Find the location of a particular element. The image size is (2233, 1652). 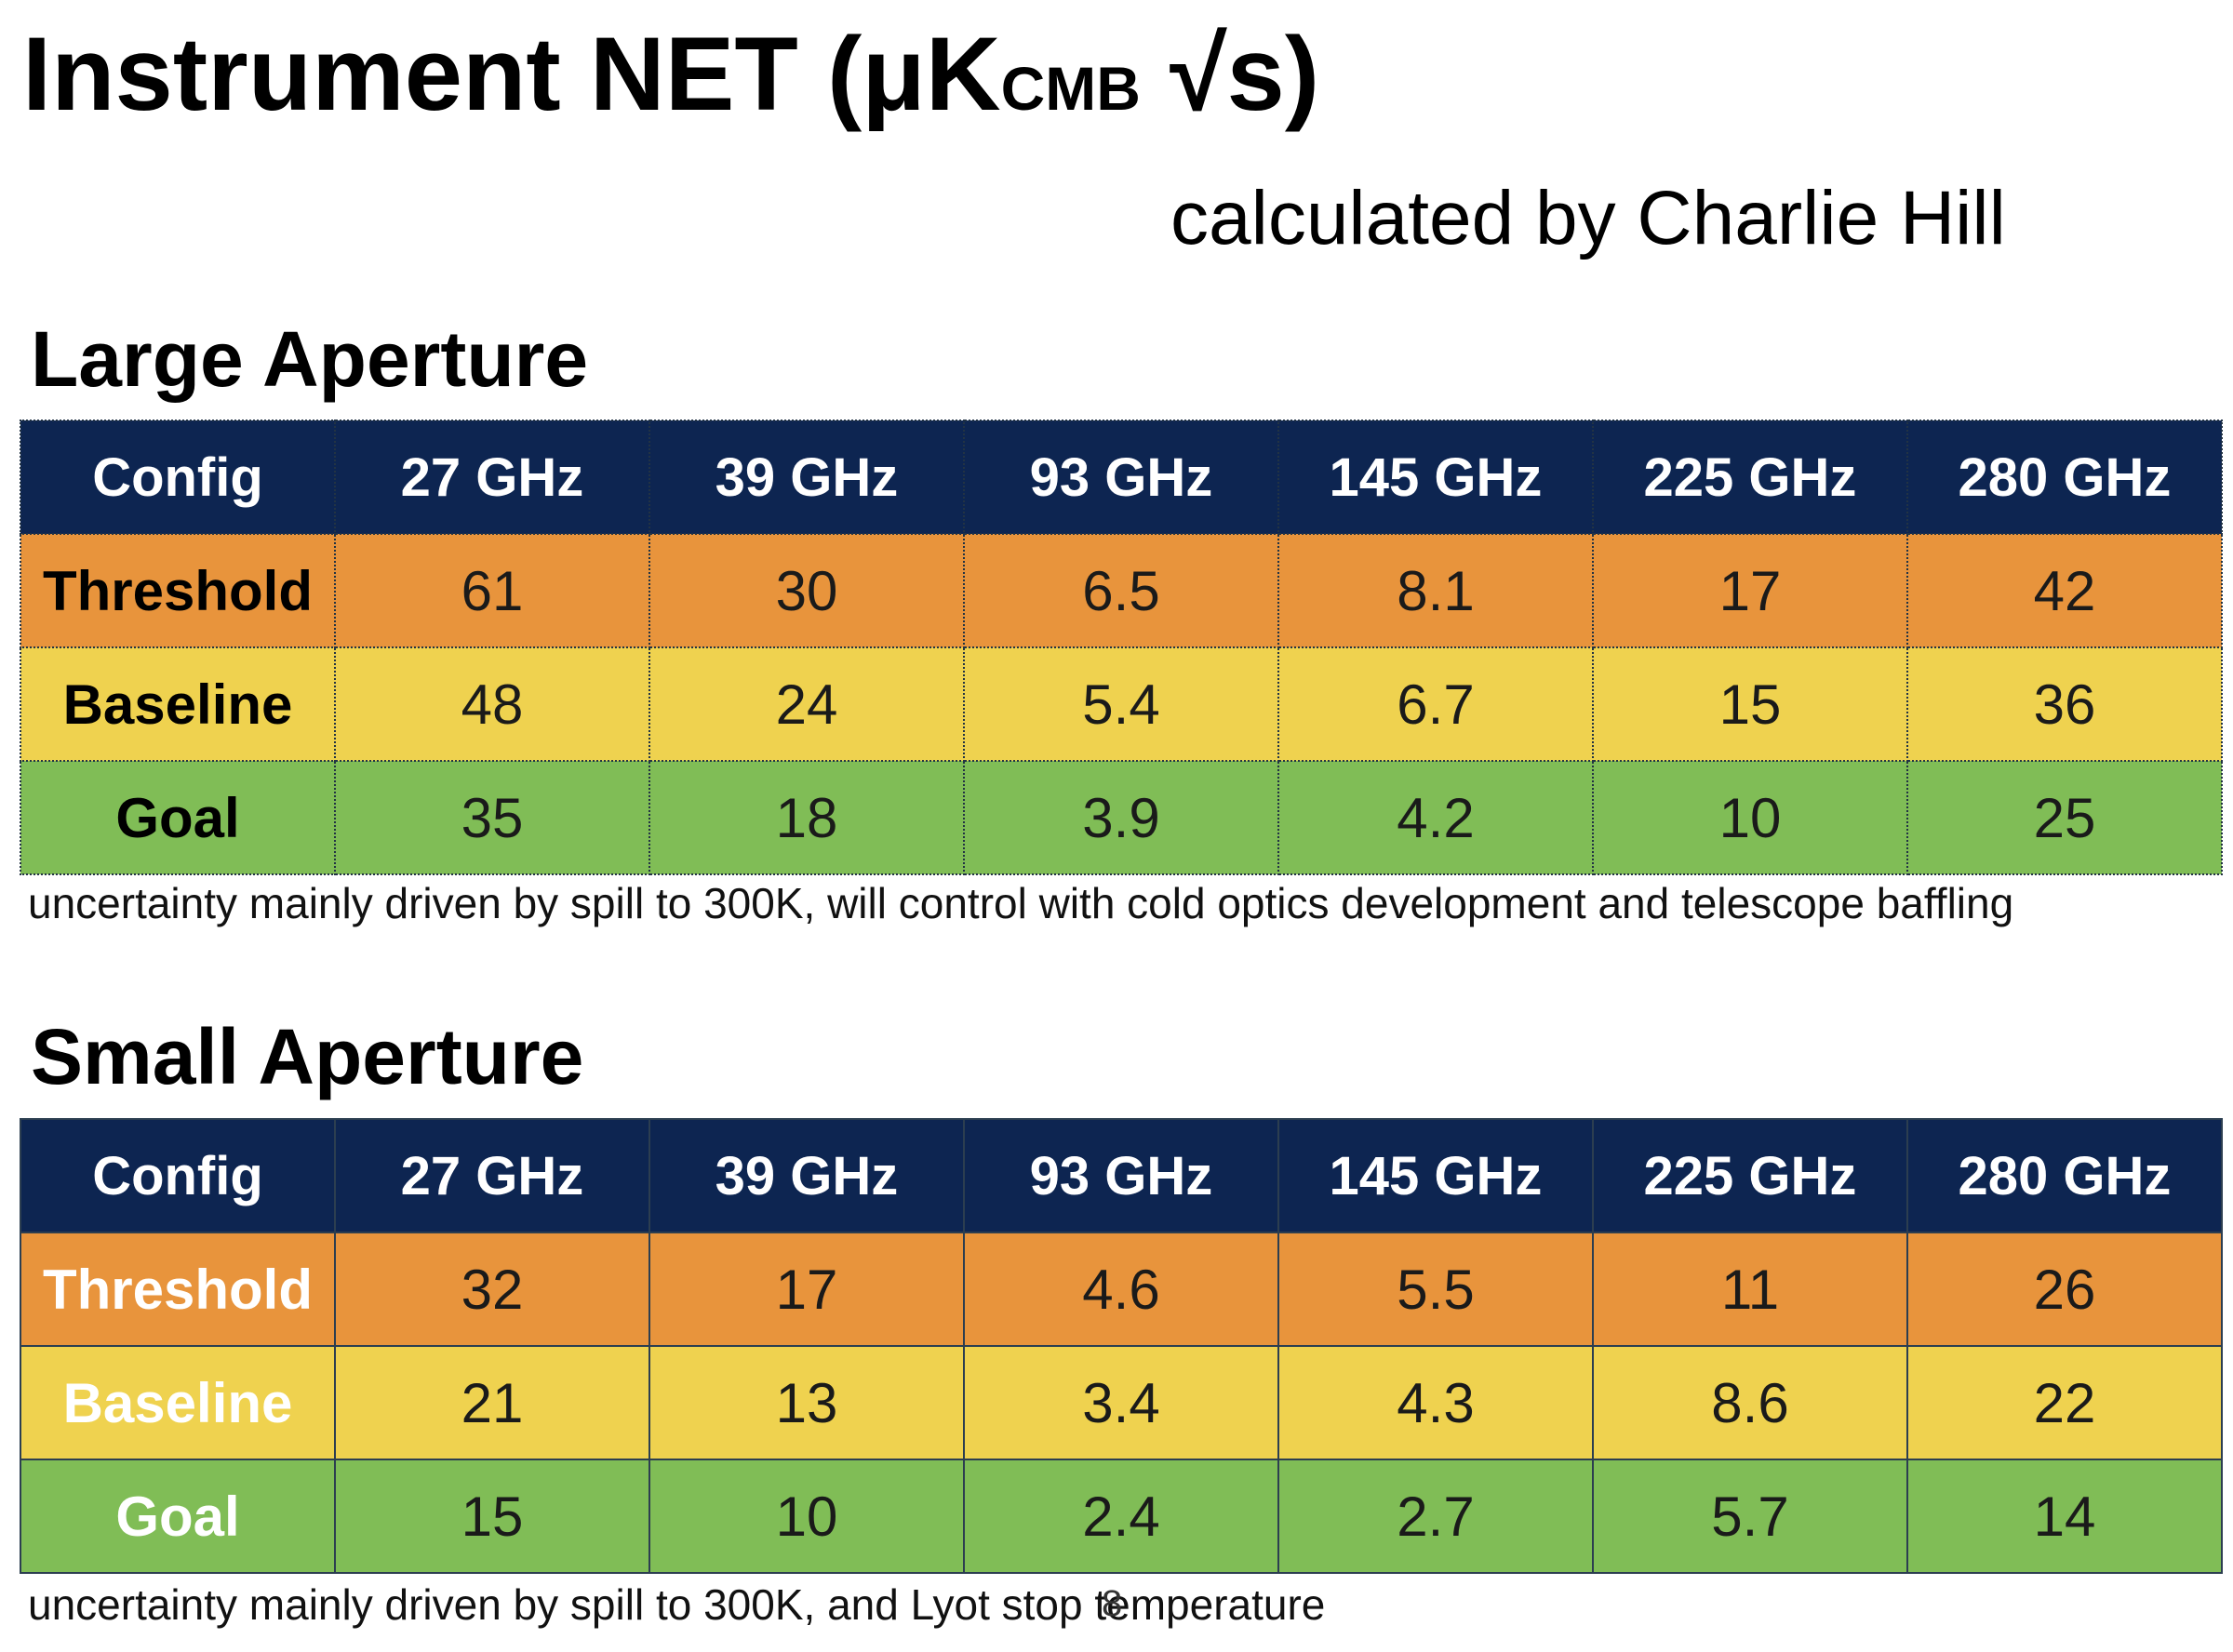

table-cell: 30 is located at coordinates (807, 590).